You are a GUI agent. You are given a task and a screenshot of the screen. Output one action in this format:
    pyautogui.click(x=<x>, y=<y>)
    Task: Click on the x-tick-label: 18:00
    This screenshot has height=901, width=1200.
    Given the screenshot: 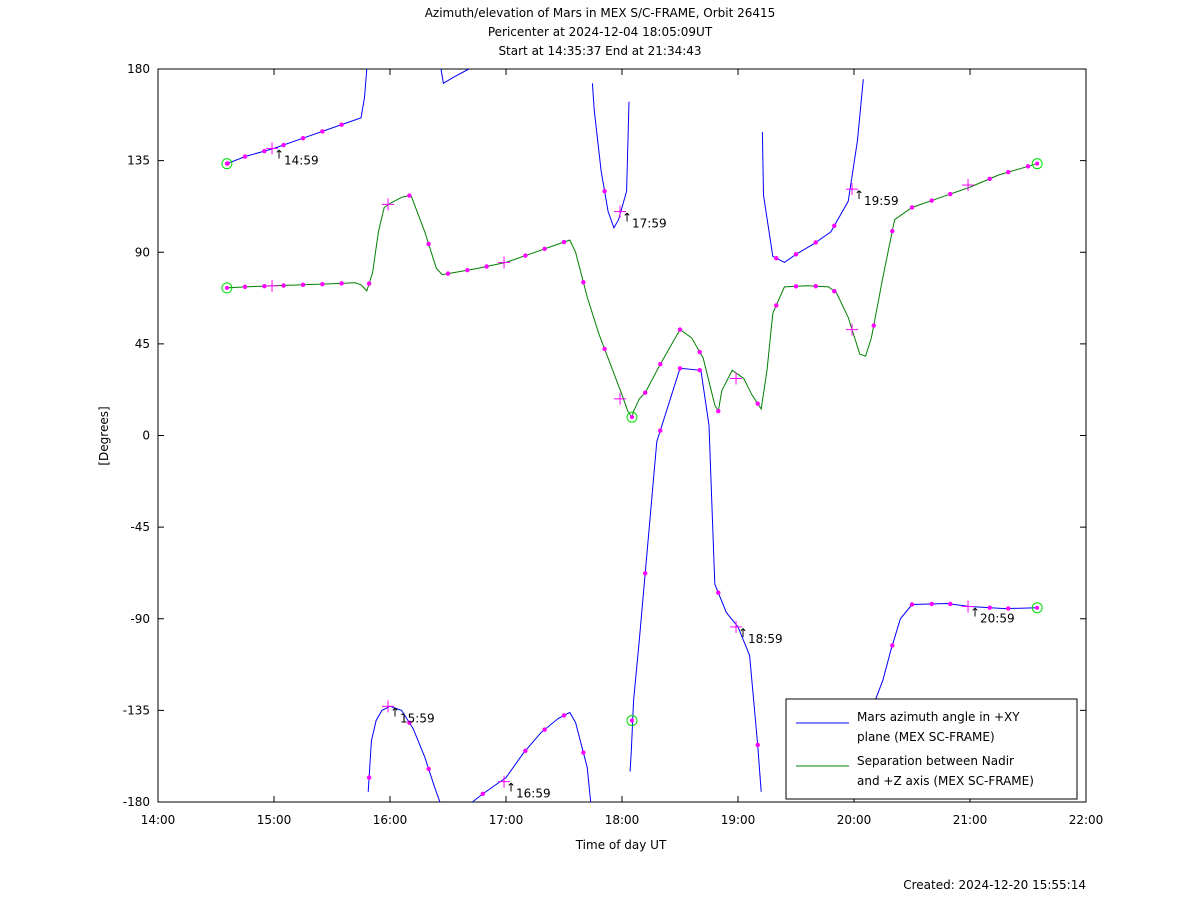 What is the action you would take?
    pyautogui.click(x=622, y=820)
    